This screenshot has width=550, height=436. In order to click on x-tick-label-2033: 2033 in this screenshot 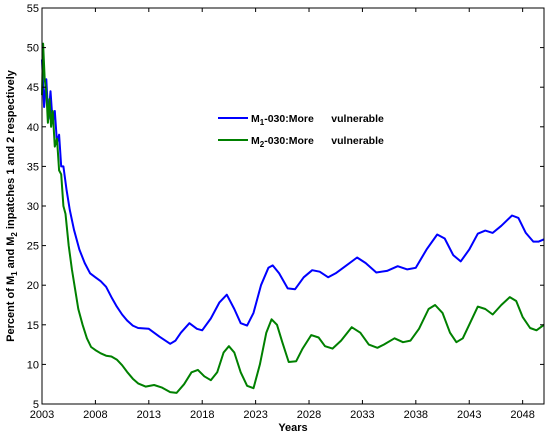, I will do `click(362, 415)`.